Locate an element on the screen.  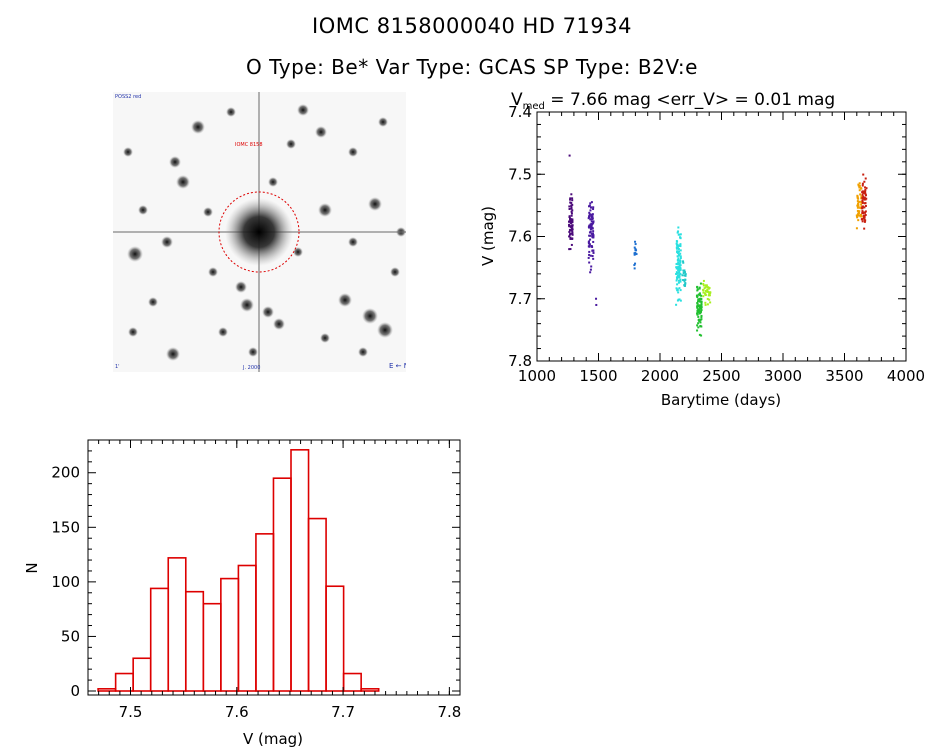
light-curve-ylabel: V (mag) is located at coordinates (488, 236).